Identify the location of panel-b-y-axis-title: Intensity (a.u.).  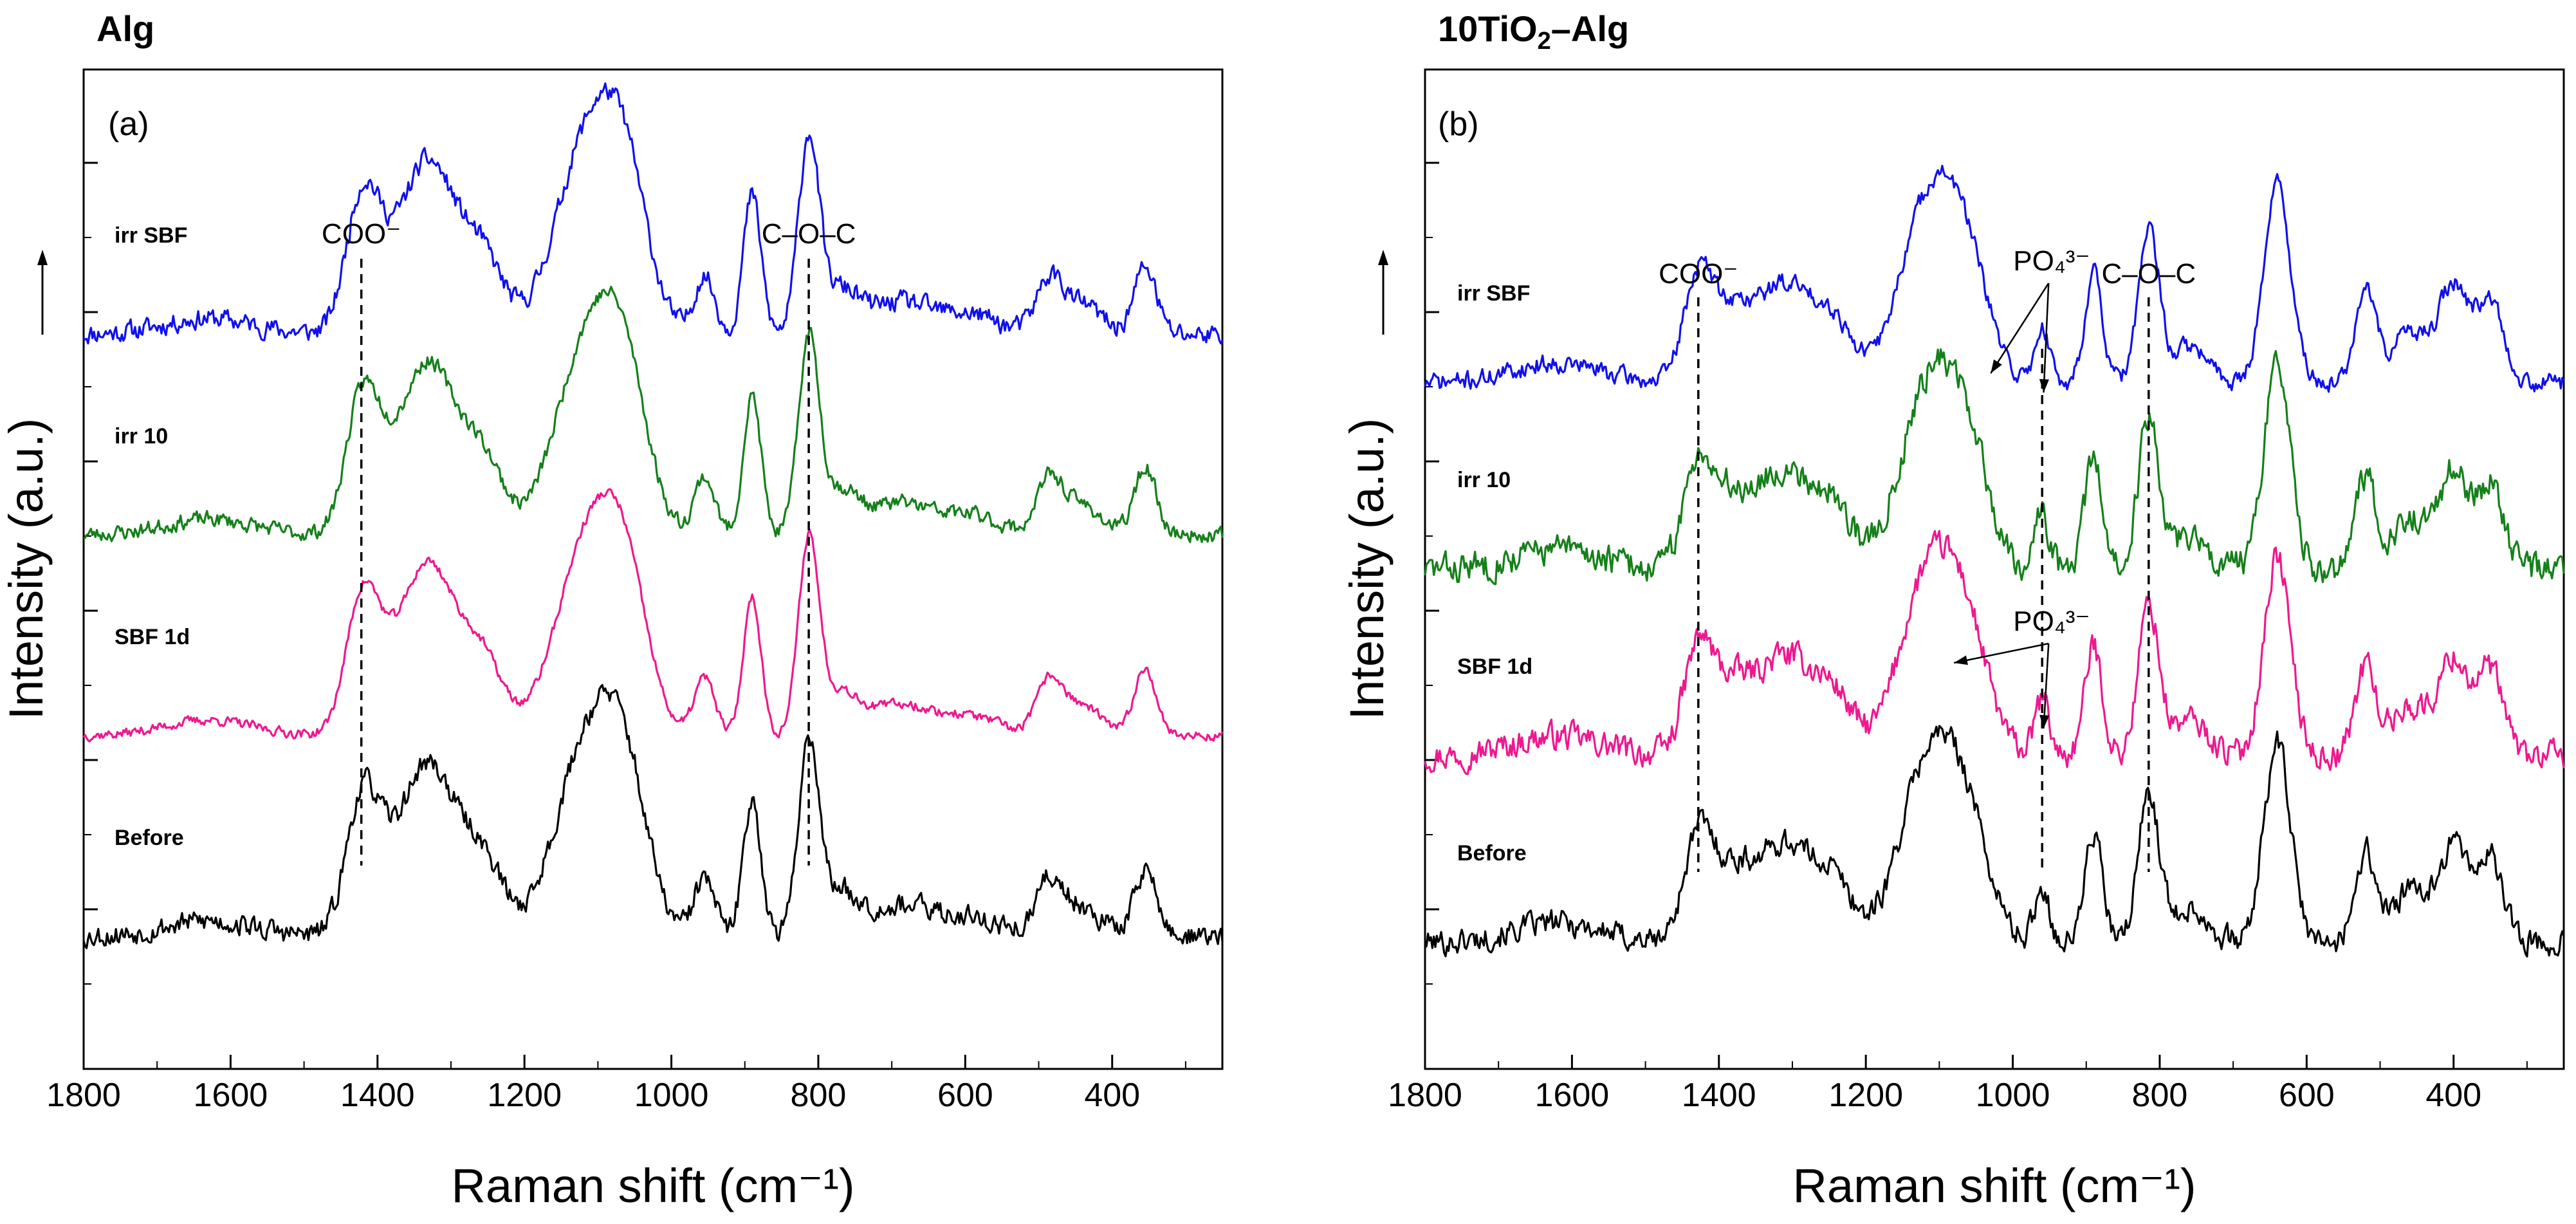
(1367, 569).